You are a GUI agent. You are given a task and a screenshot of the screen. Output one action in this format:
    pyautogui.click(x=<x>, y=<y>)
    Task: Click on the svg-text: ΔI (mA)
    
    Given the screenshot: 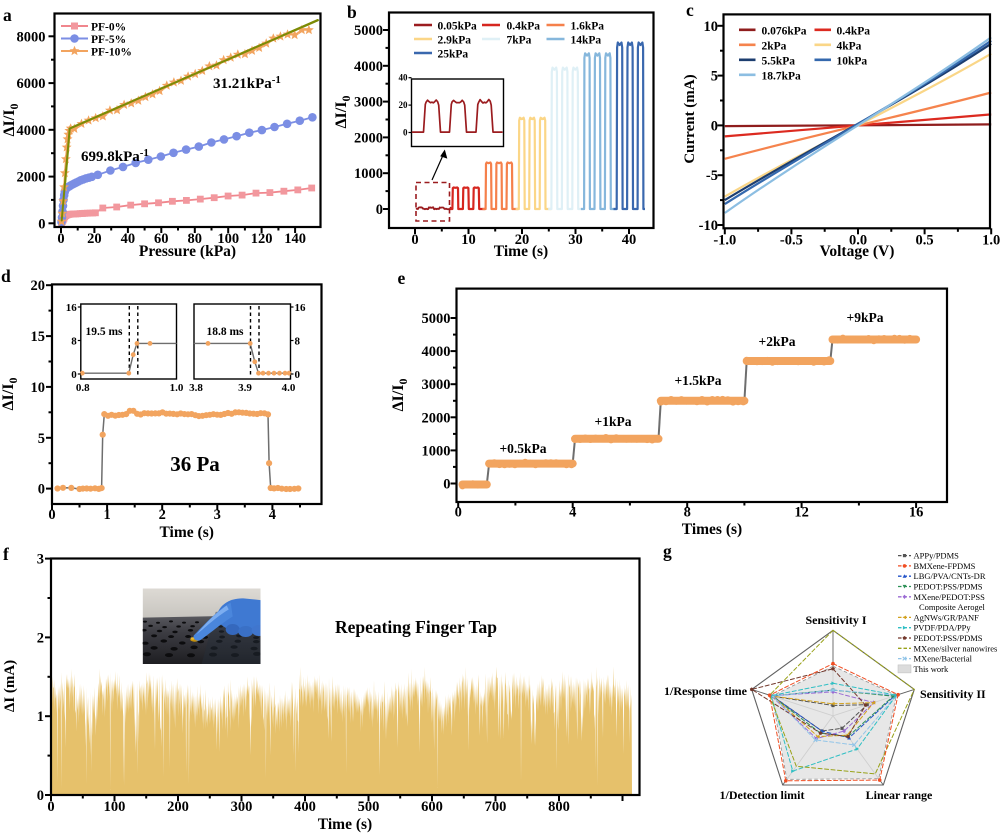 What is the action you would take?
    pyautogui.click(x=10, y=686)
    